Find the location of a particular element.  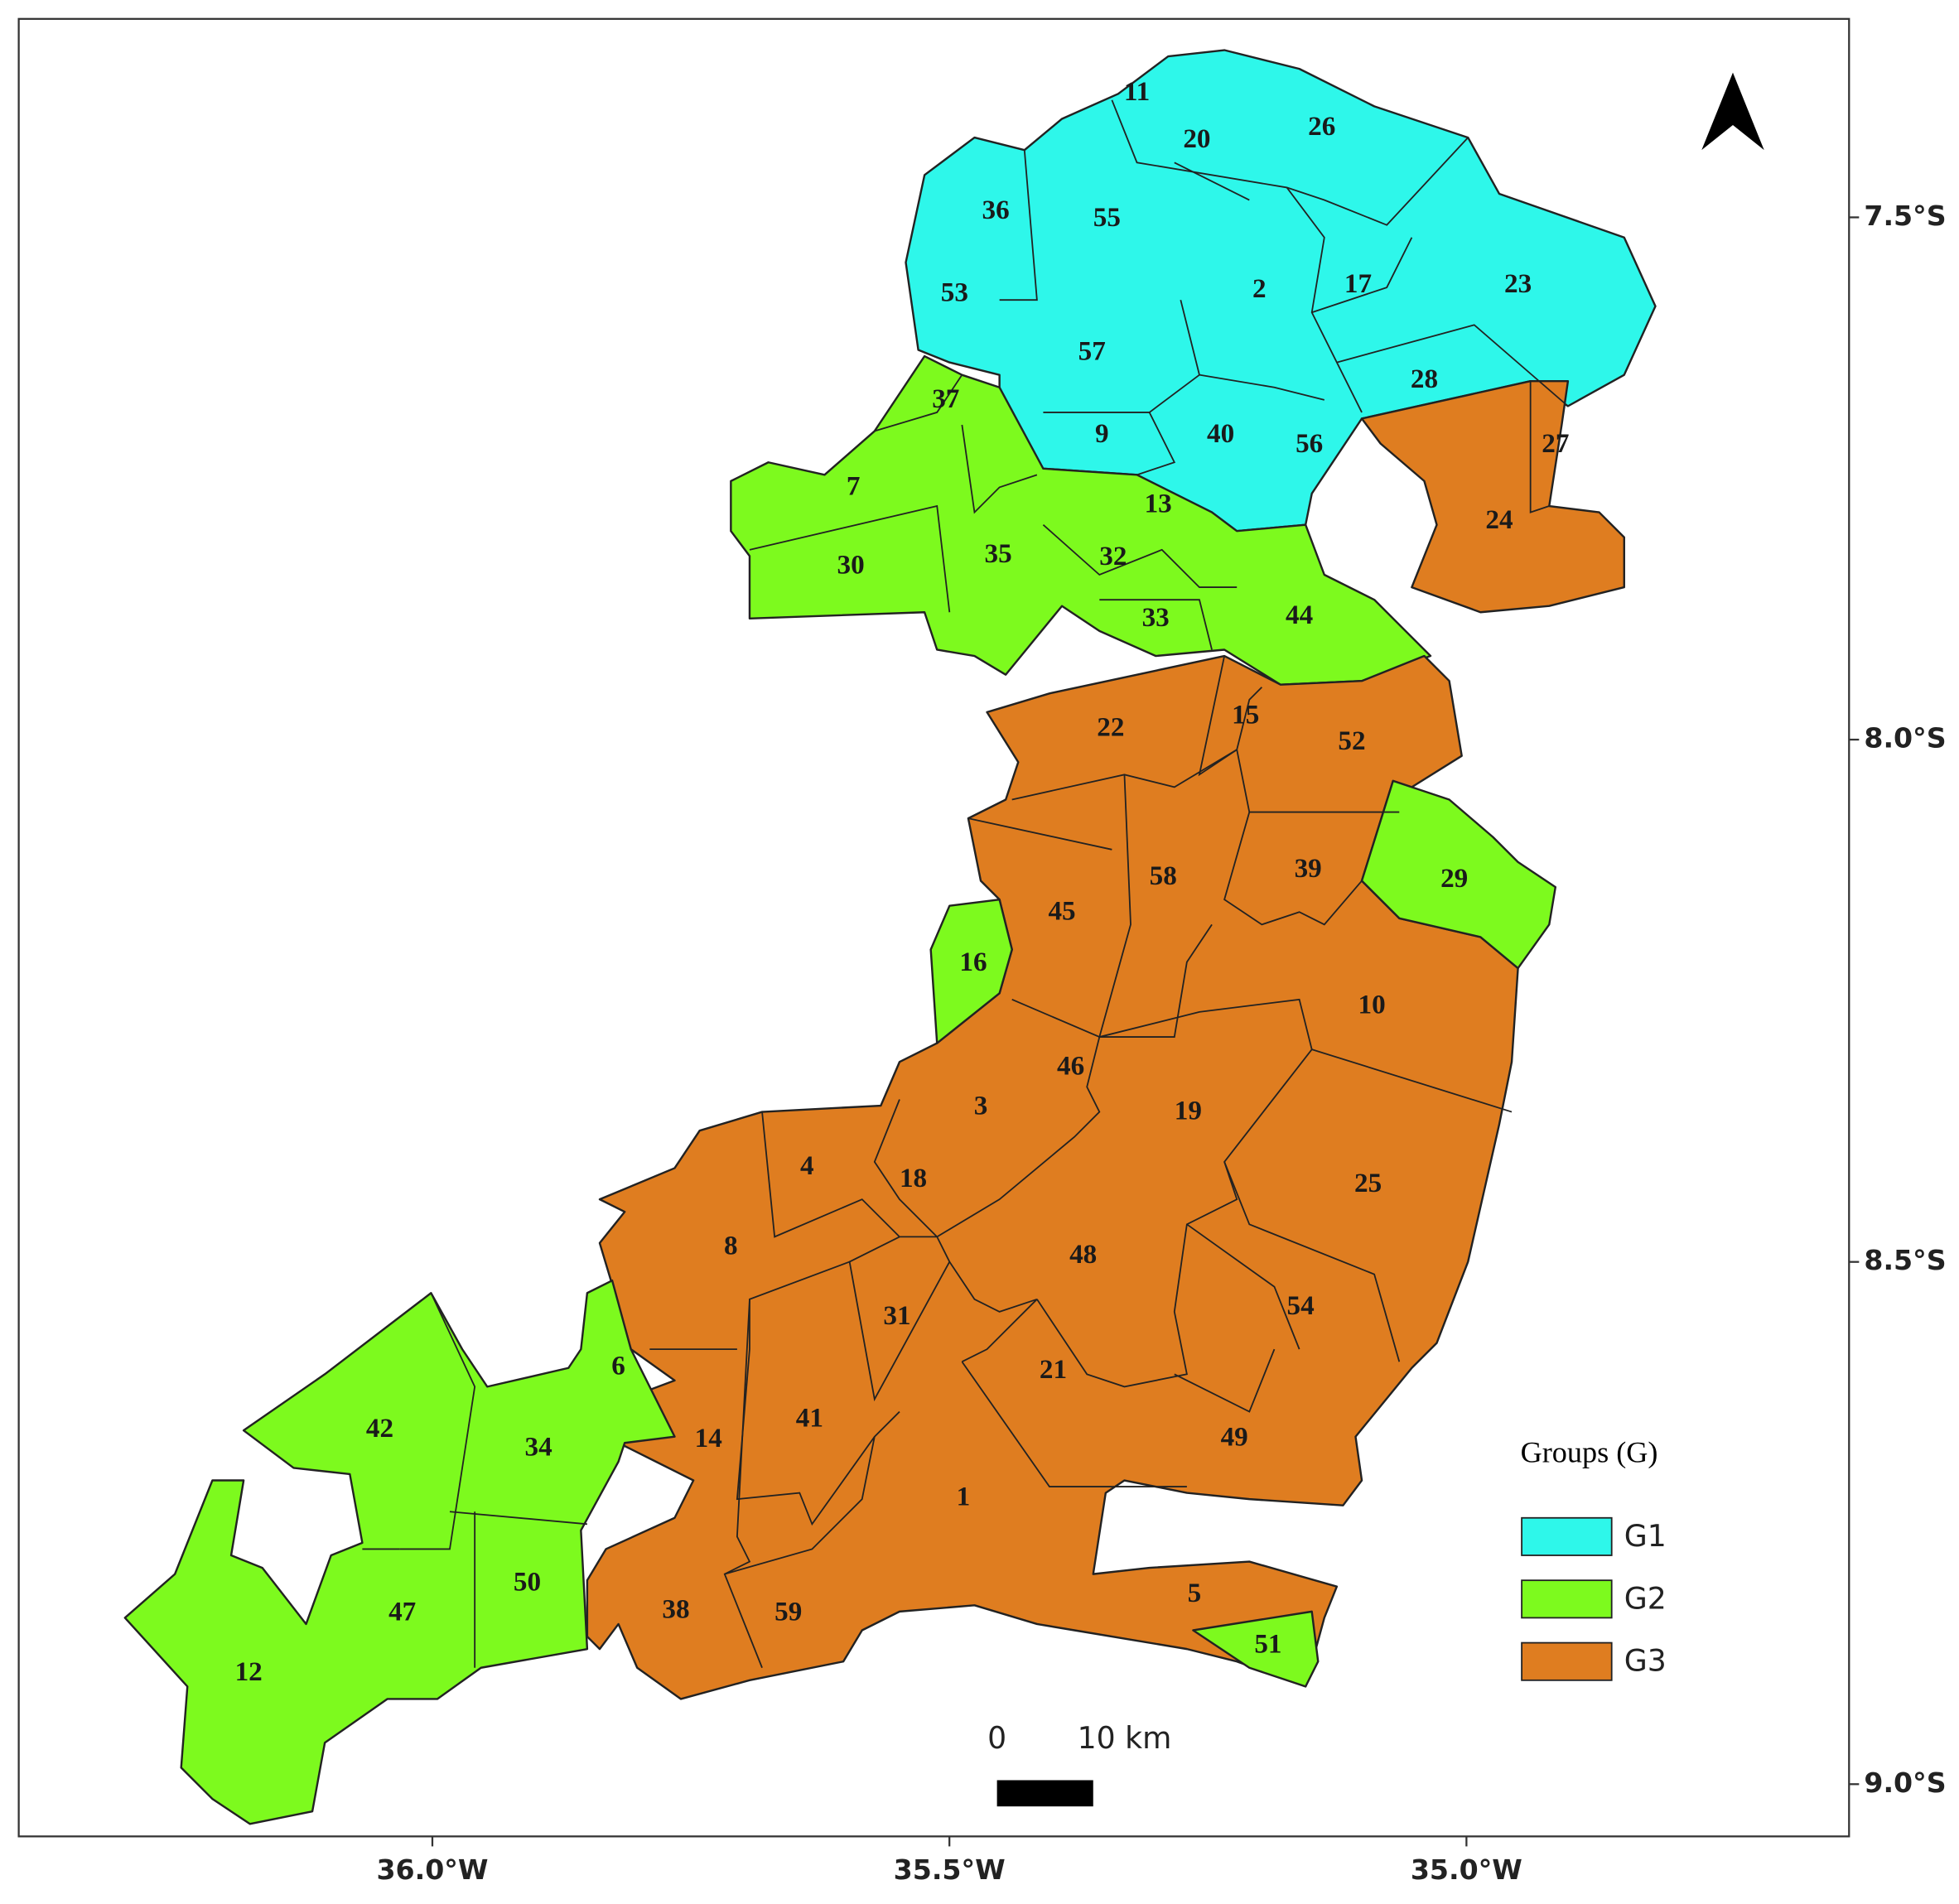

region-label: 46 is located at coordinates (1070, 1065).